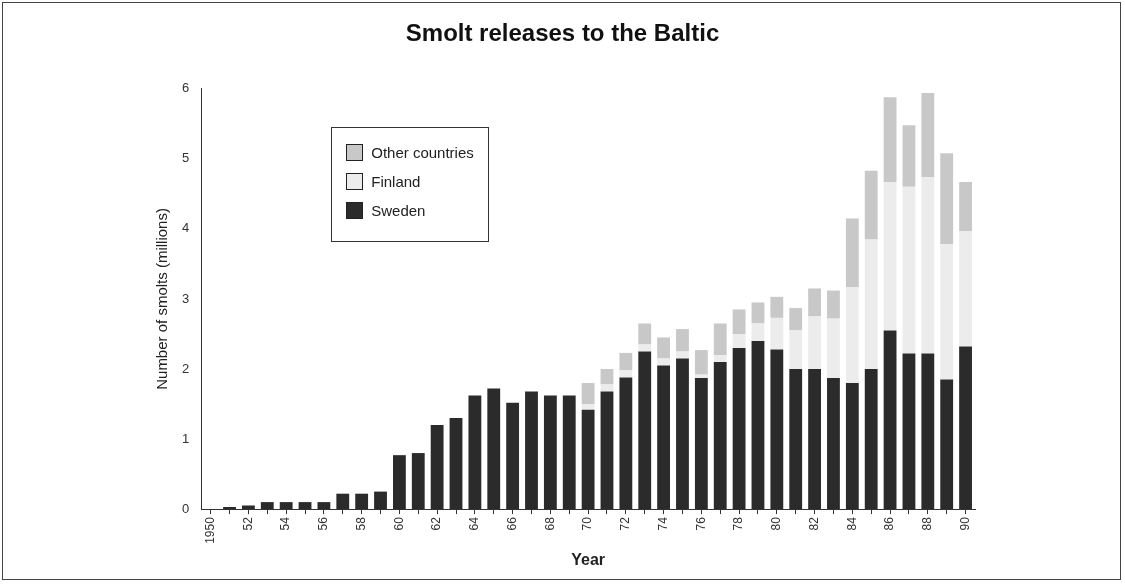  Describe the element at coordinates (422, 152) in the screenshot. I see `legend-label: Other countries` at that location.